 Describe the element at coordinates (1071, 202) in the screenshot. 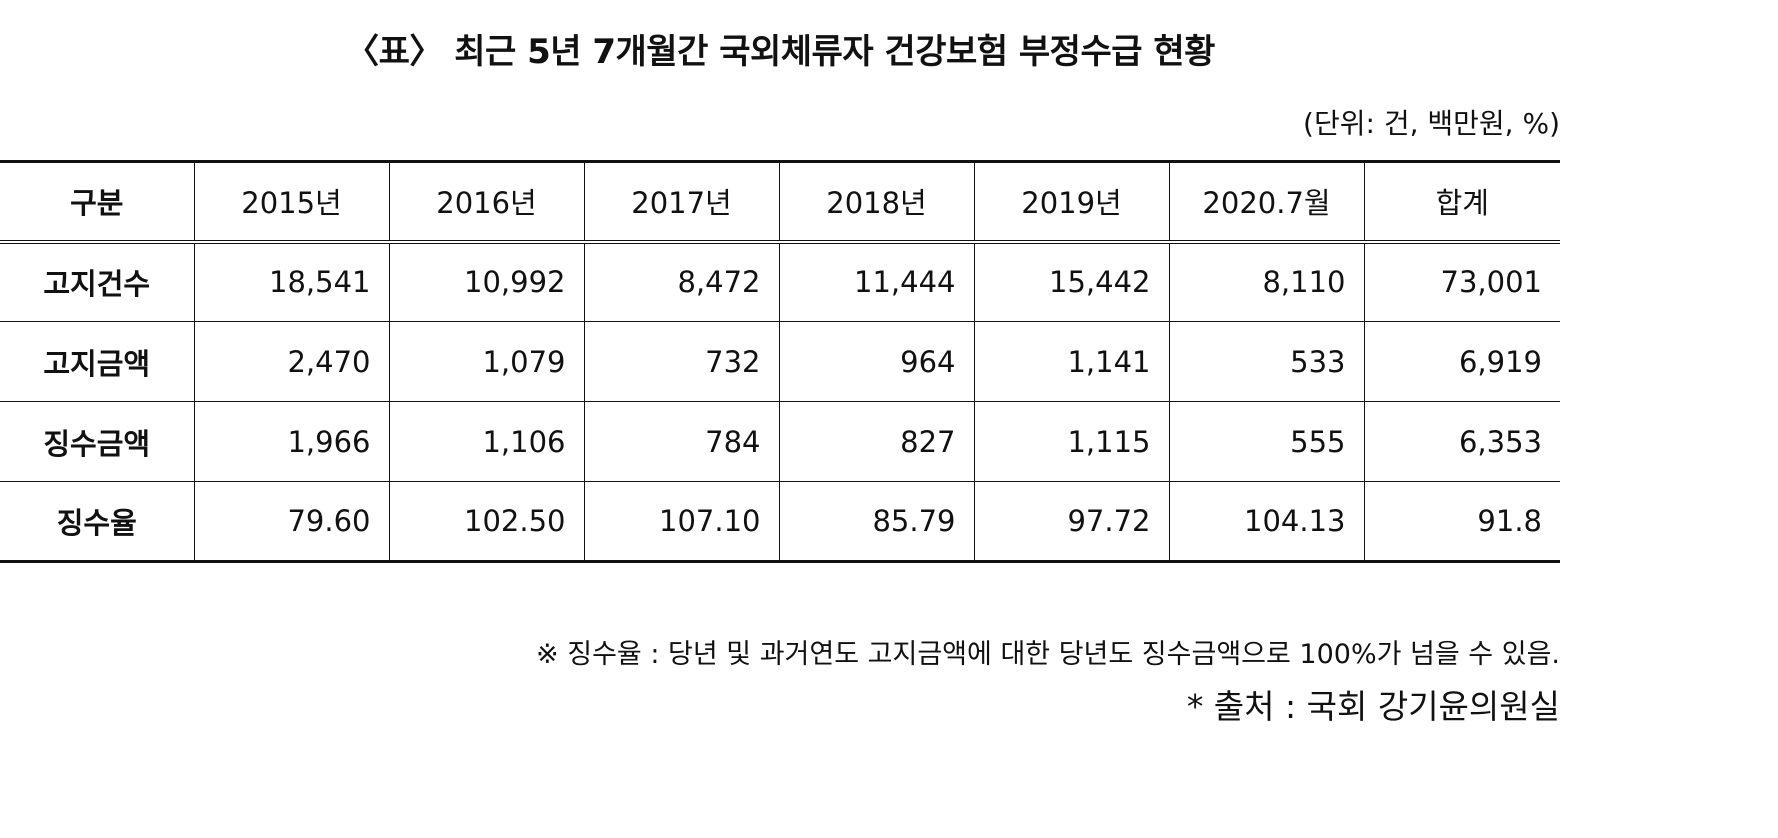

I see `column-header-2019: 2019년` at that location.